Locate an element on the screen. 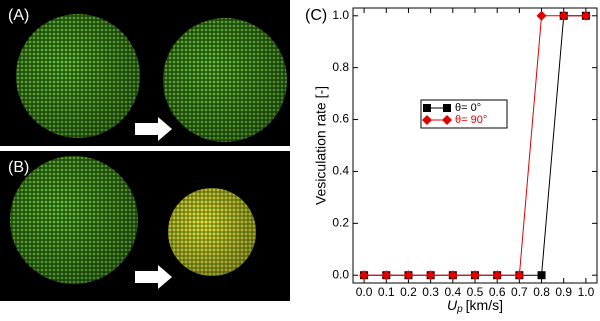  y-tick-label: 0.2 is located at coordinates (340, 223).